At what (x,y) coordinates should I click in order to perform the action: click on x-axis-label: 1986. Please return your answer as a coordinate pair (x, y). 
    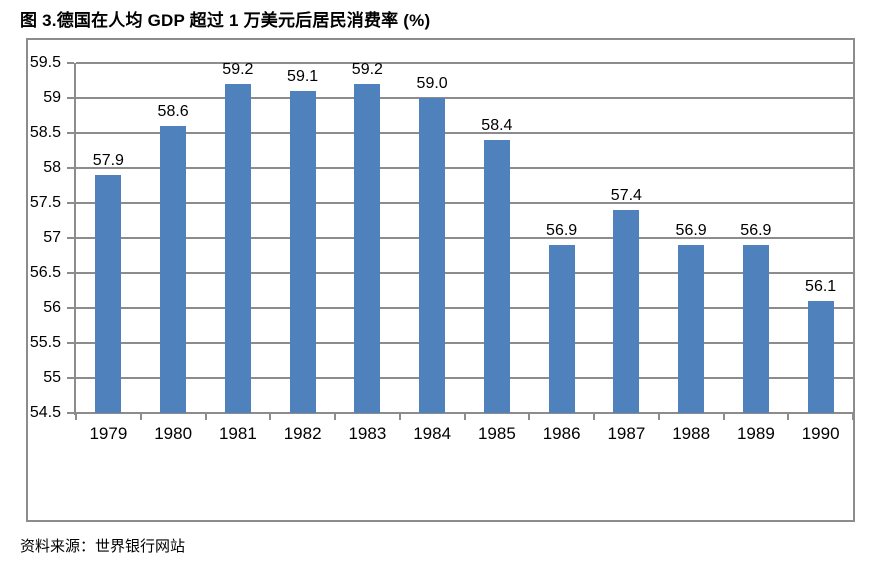
    Looking at the image, I should click on (561, 433).